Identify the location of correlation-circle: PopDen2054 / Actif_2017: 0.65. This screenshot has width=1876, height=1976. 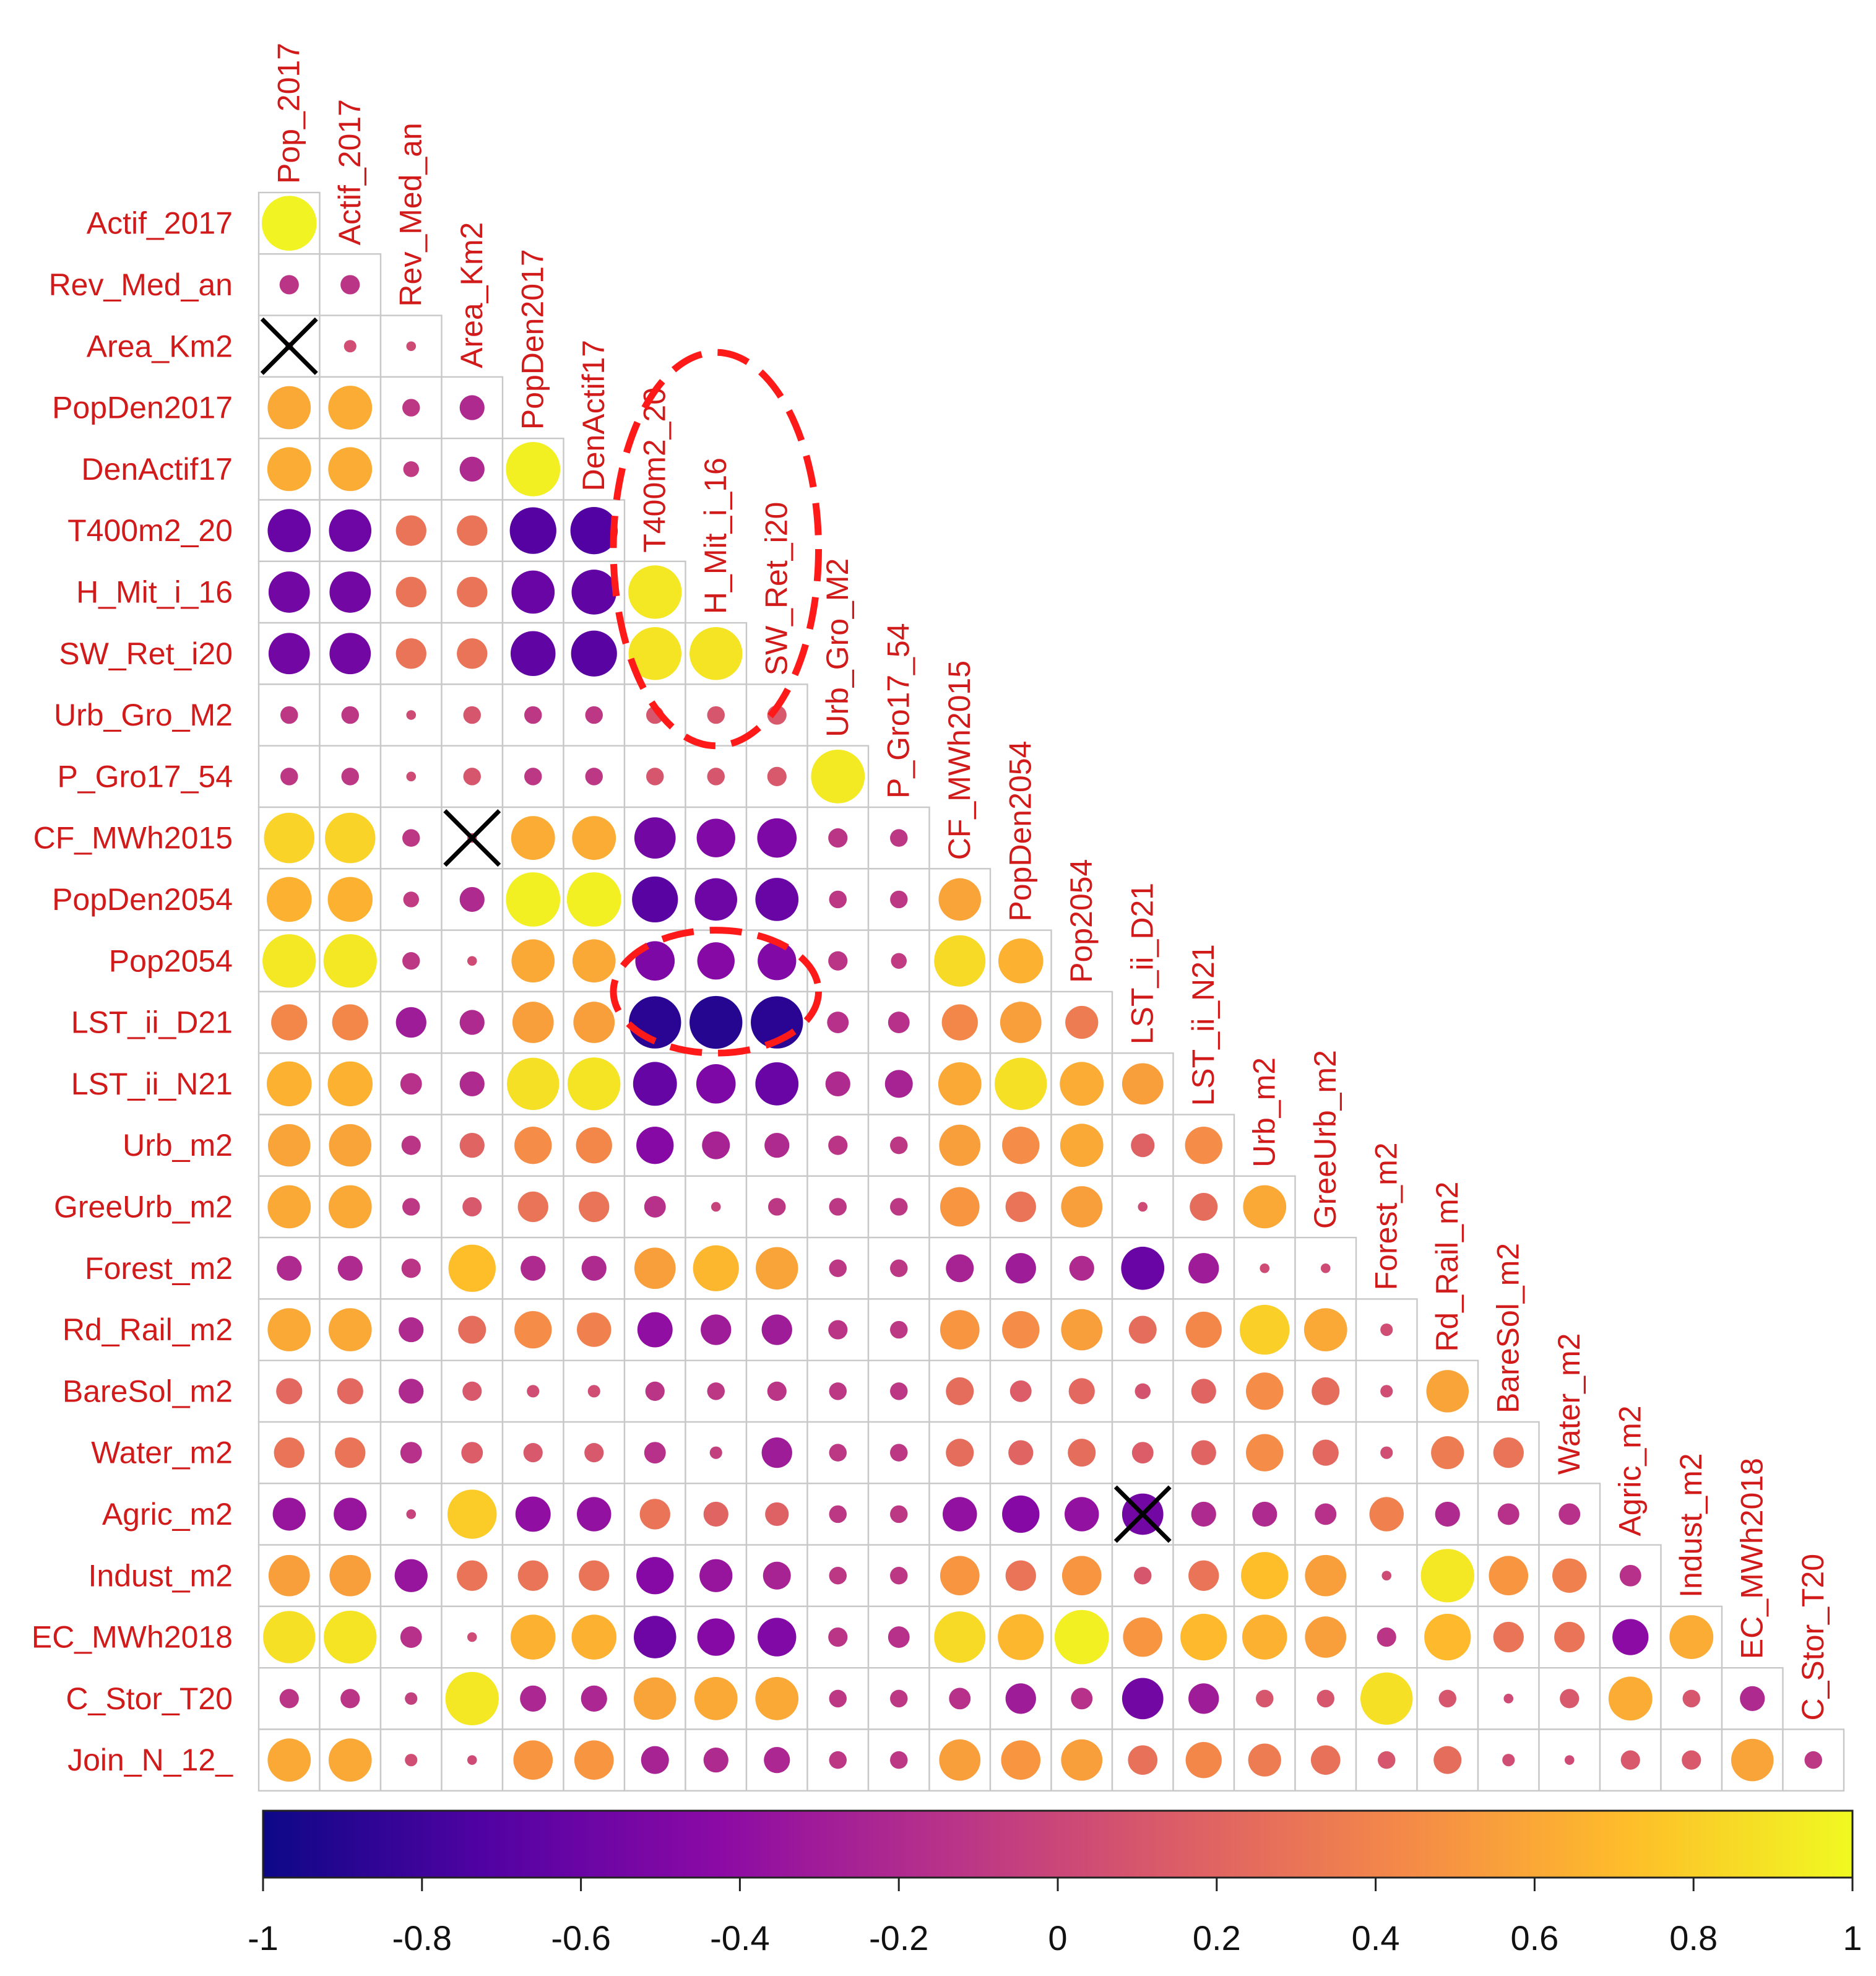
(350, 900).